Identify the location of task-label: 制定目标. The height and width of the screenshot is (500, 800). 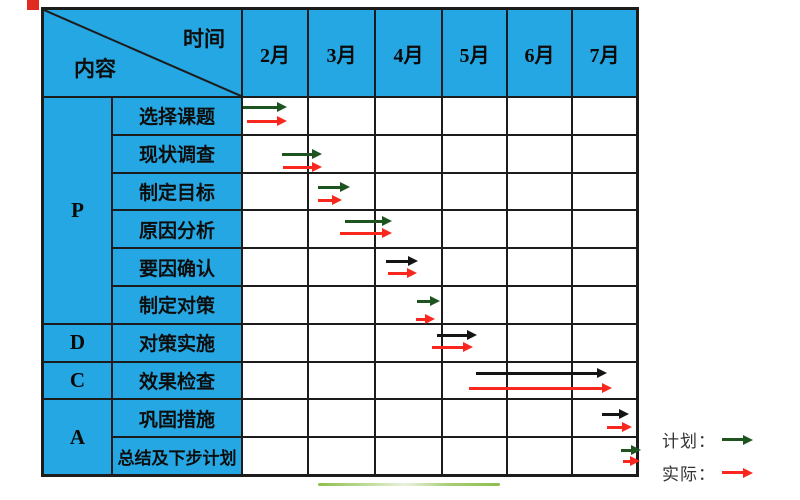
(176, 192).